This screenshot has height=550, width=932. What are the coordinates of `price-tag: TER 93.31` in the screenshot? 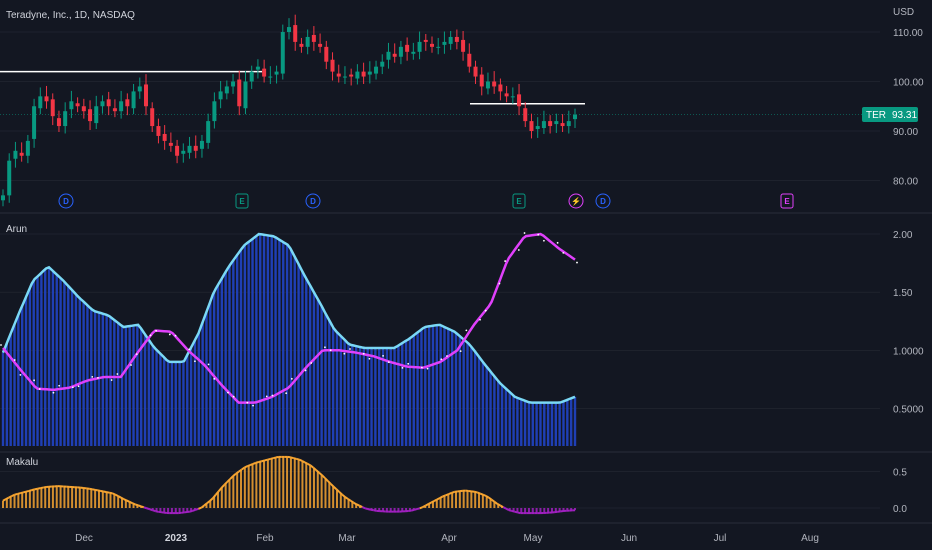 It's located at (890, 114).